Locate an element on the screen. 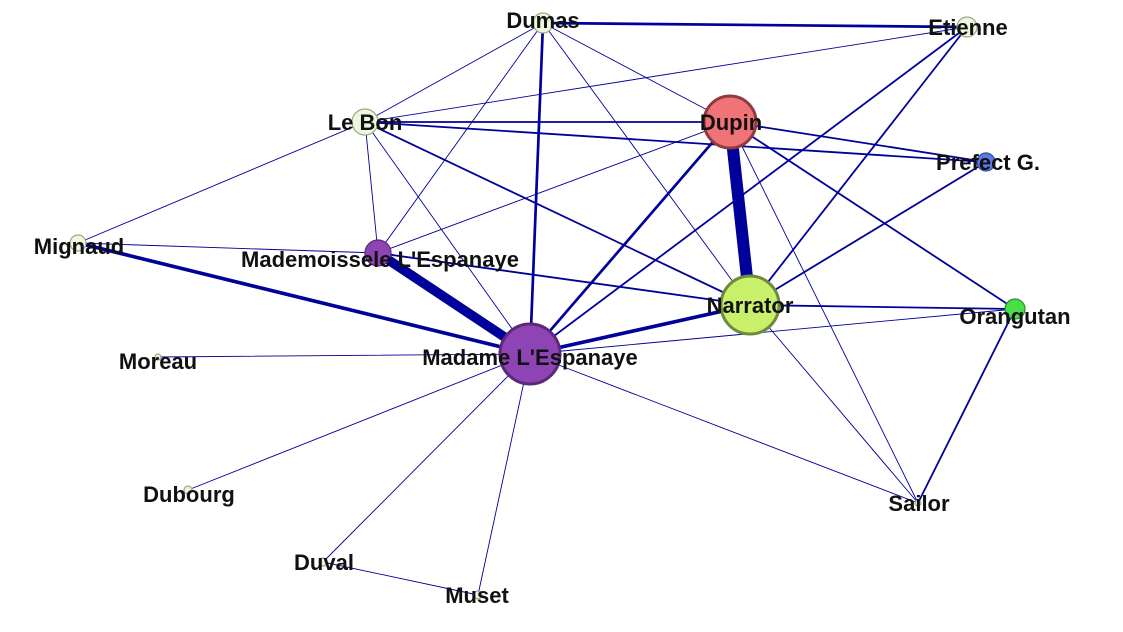 The height and width of the screenshot is (632, 1123). edge-duval-muset is located at coordinates (400, 578).